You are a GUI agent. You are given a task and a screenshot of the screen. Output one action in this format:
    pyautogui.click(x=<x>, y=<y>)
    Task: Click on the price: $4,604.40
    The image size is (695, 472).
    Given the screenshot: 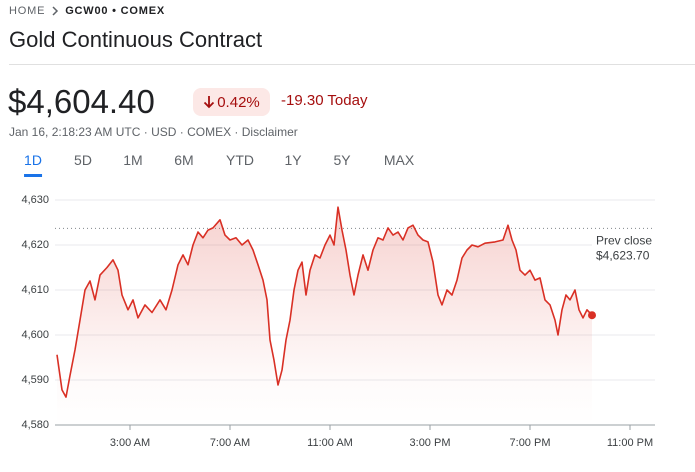 What is the action you would take?
    pyautogui.click(x=81, y=101)
    